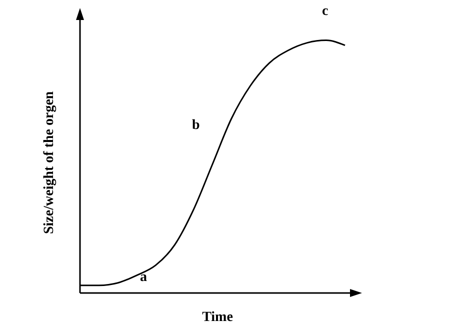  I want to click on text: c, so click(325, 12).